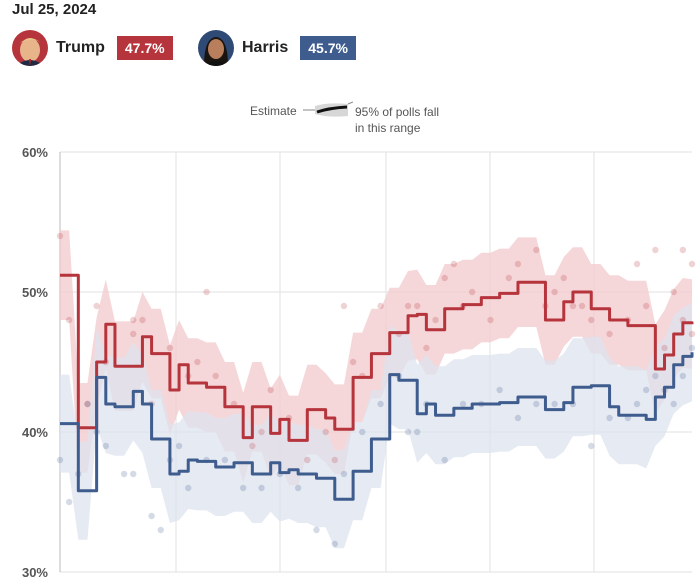 This screenshot has width=700, height=584. What do you see at coordinates (273, 111) in the screenshot?
I see `legend-estimate-label: Estimate` at bounding box center [273, 111].